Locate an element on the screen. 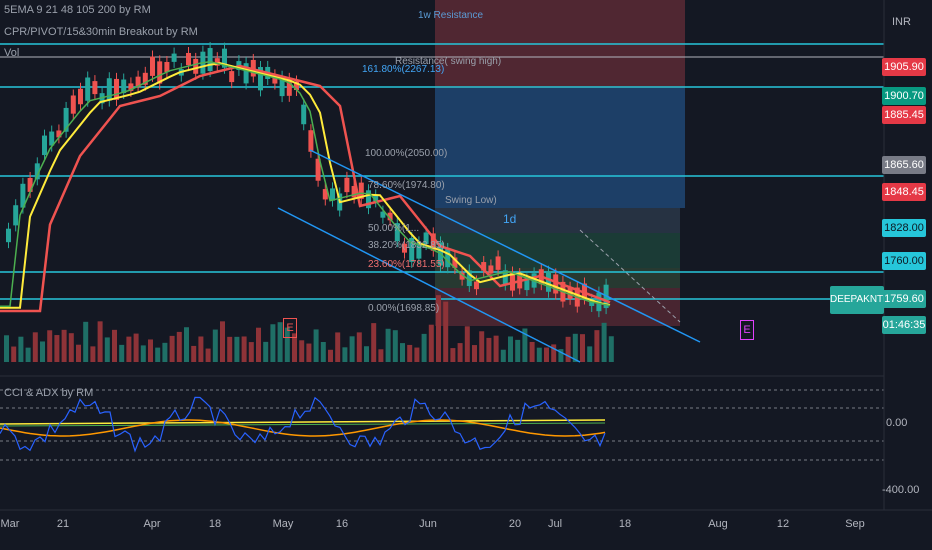 This screenshot has width=932, height=550. date-tick-label: 16 is located at coordinates (342, 524).